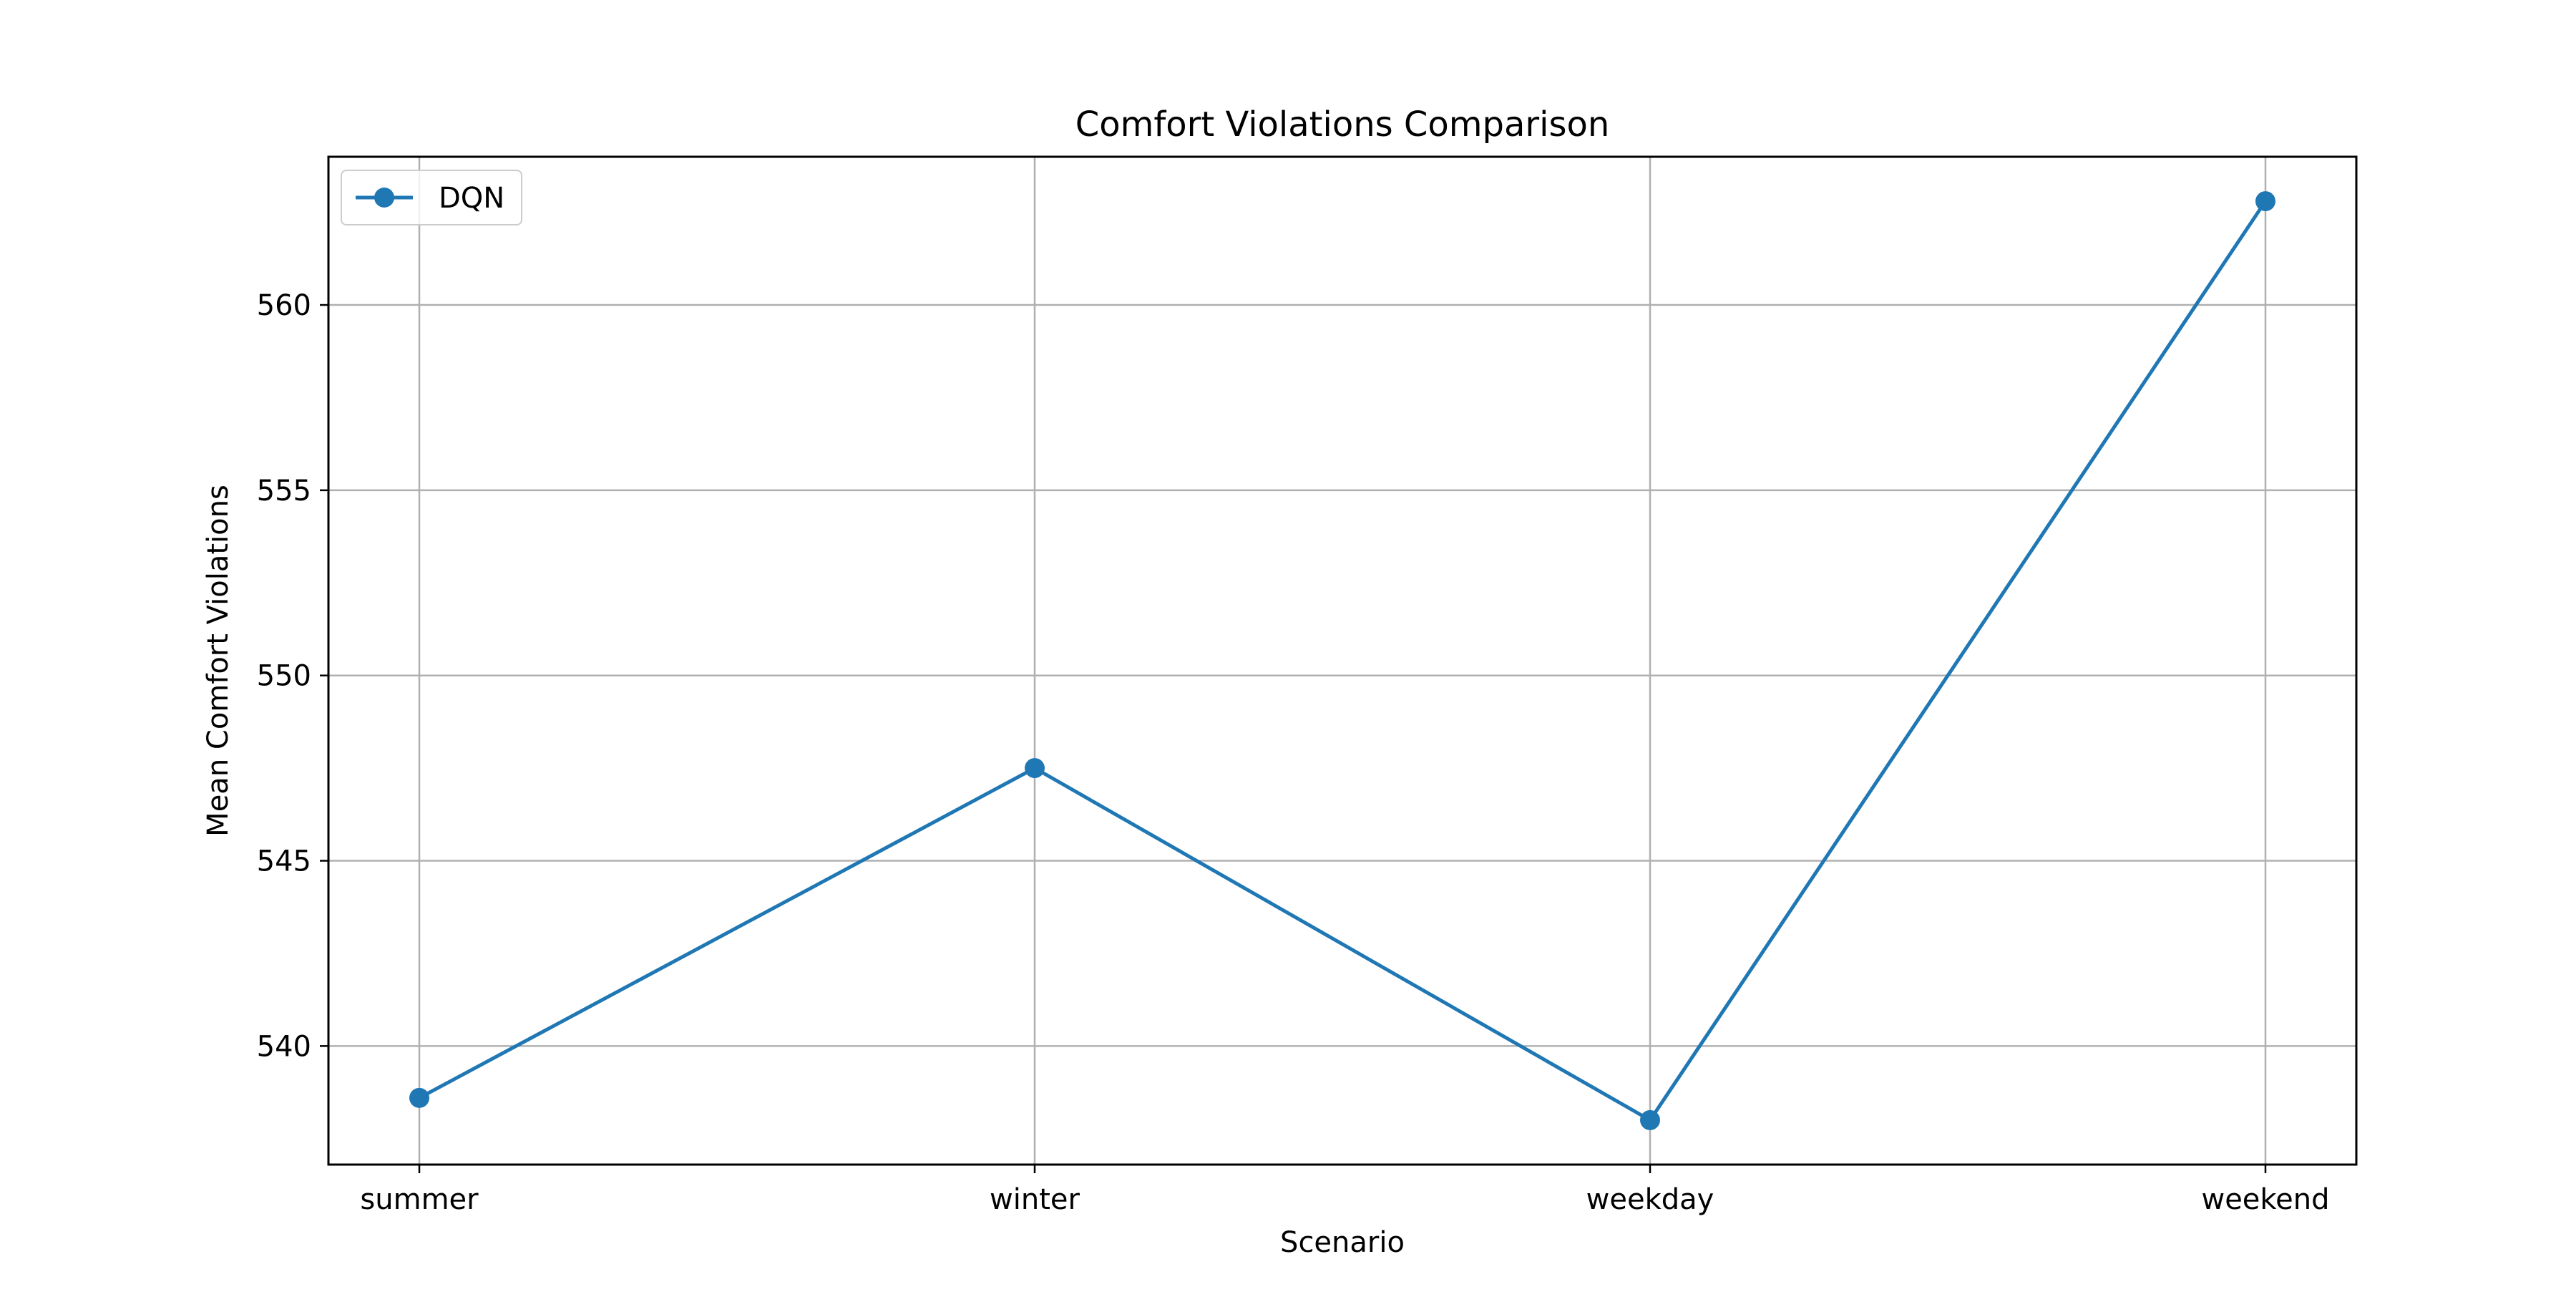  Describe the element at coordinates (2265, 1199) in the screenshot. I see `x-tick-label: weekend` at that location.